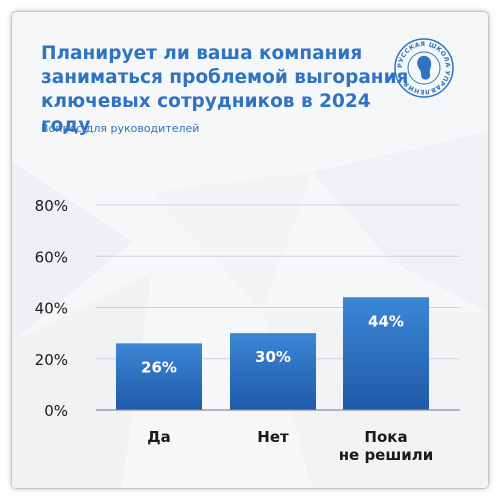 Image resolution: width=500 pixels, height=500 pixels. Describe the element at coordinates (386, 321) in the screenshot. I see `bar-data-label: 44%` at that location.